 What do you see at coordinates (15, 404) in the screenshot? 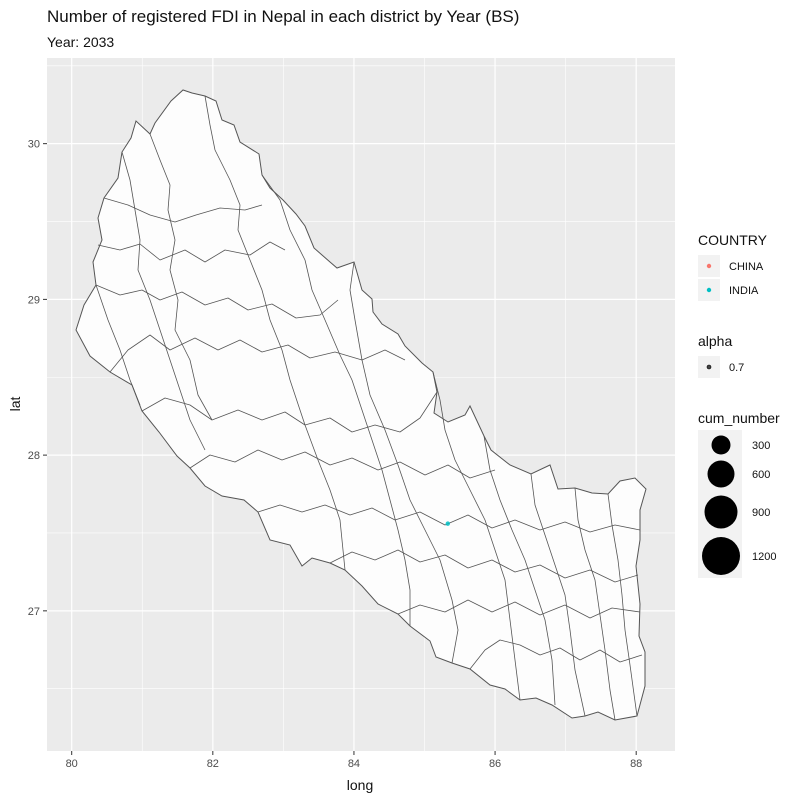
I see `y-axis-title: lat` at bounding box center [15, 404].